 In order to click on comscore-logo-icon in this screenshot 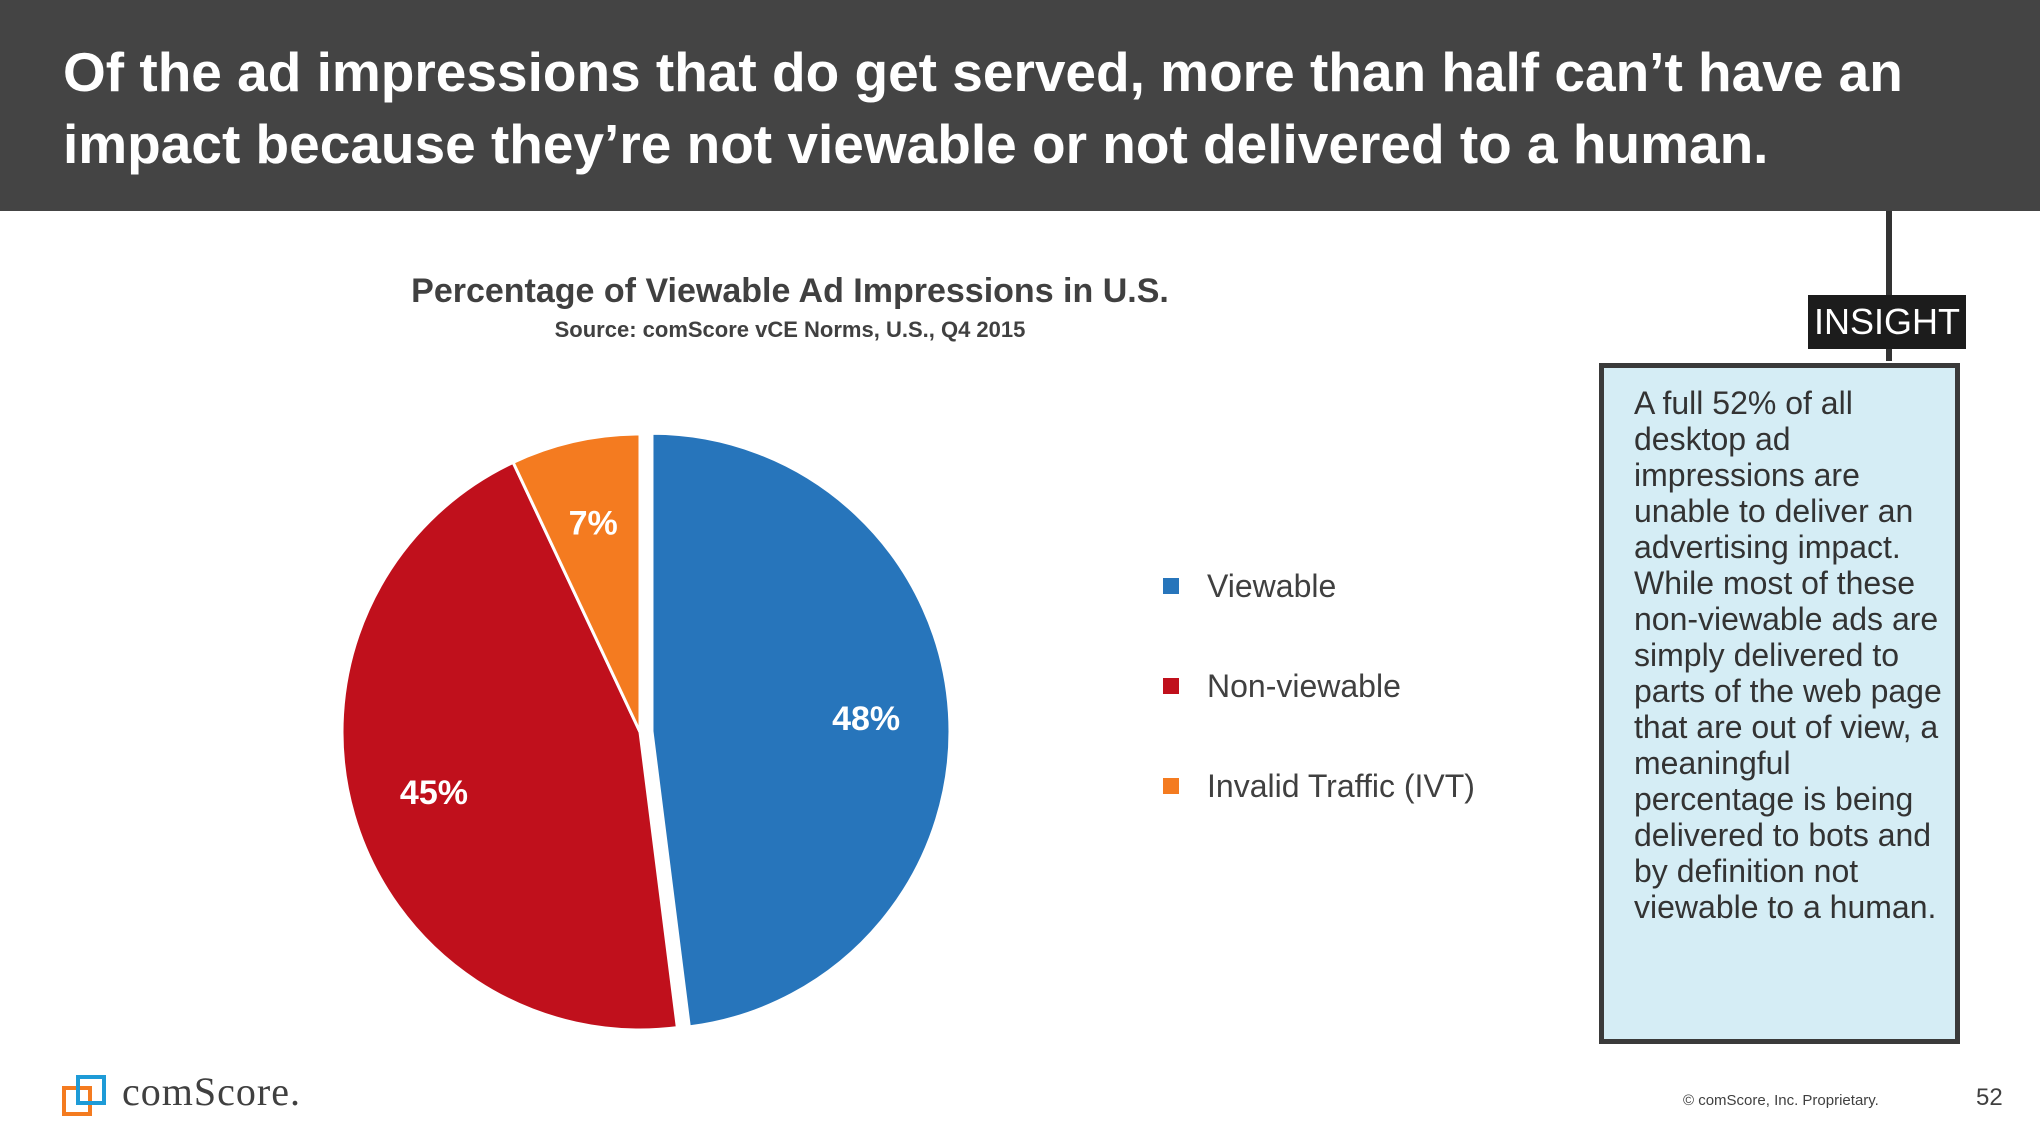, I will do `click(84, 1095)`.